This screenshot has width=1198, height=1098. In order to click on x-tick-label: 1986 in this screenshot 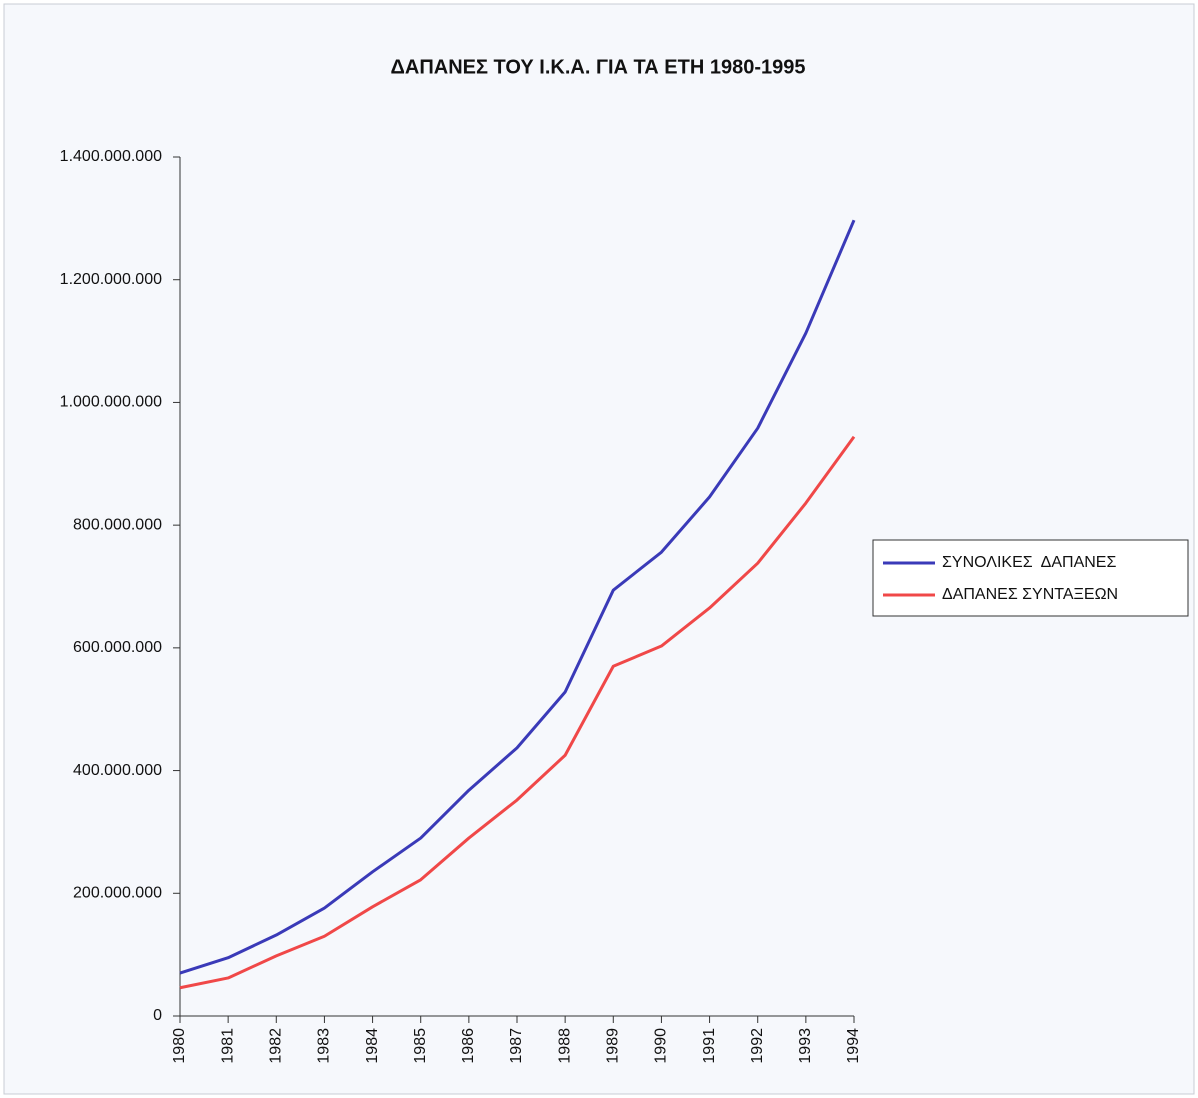, I will do `click(468, 1046)`.